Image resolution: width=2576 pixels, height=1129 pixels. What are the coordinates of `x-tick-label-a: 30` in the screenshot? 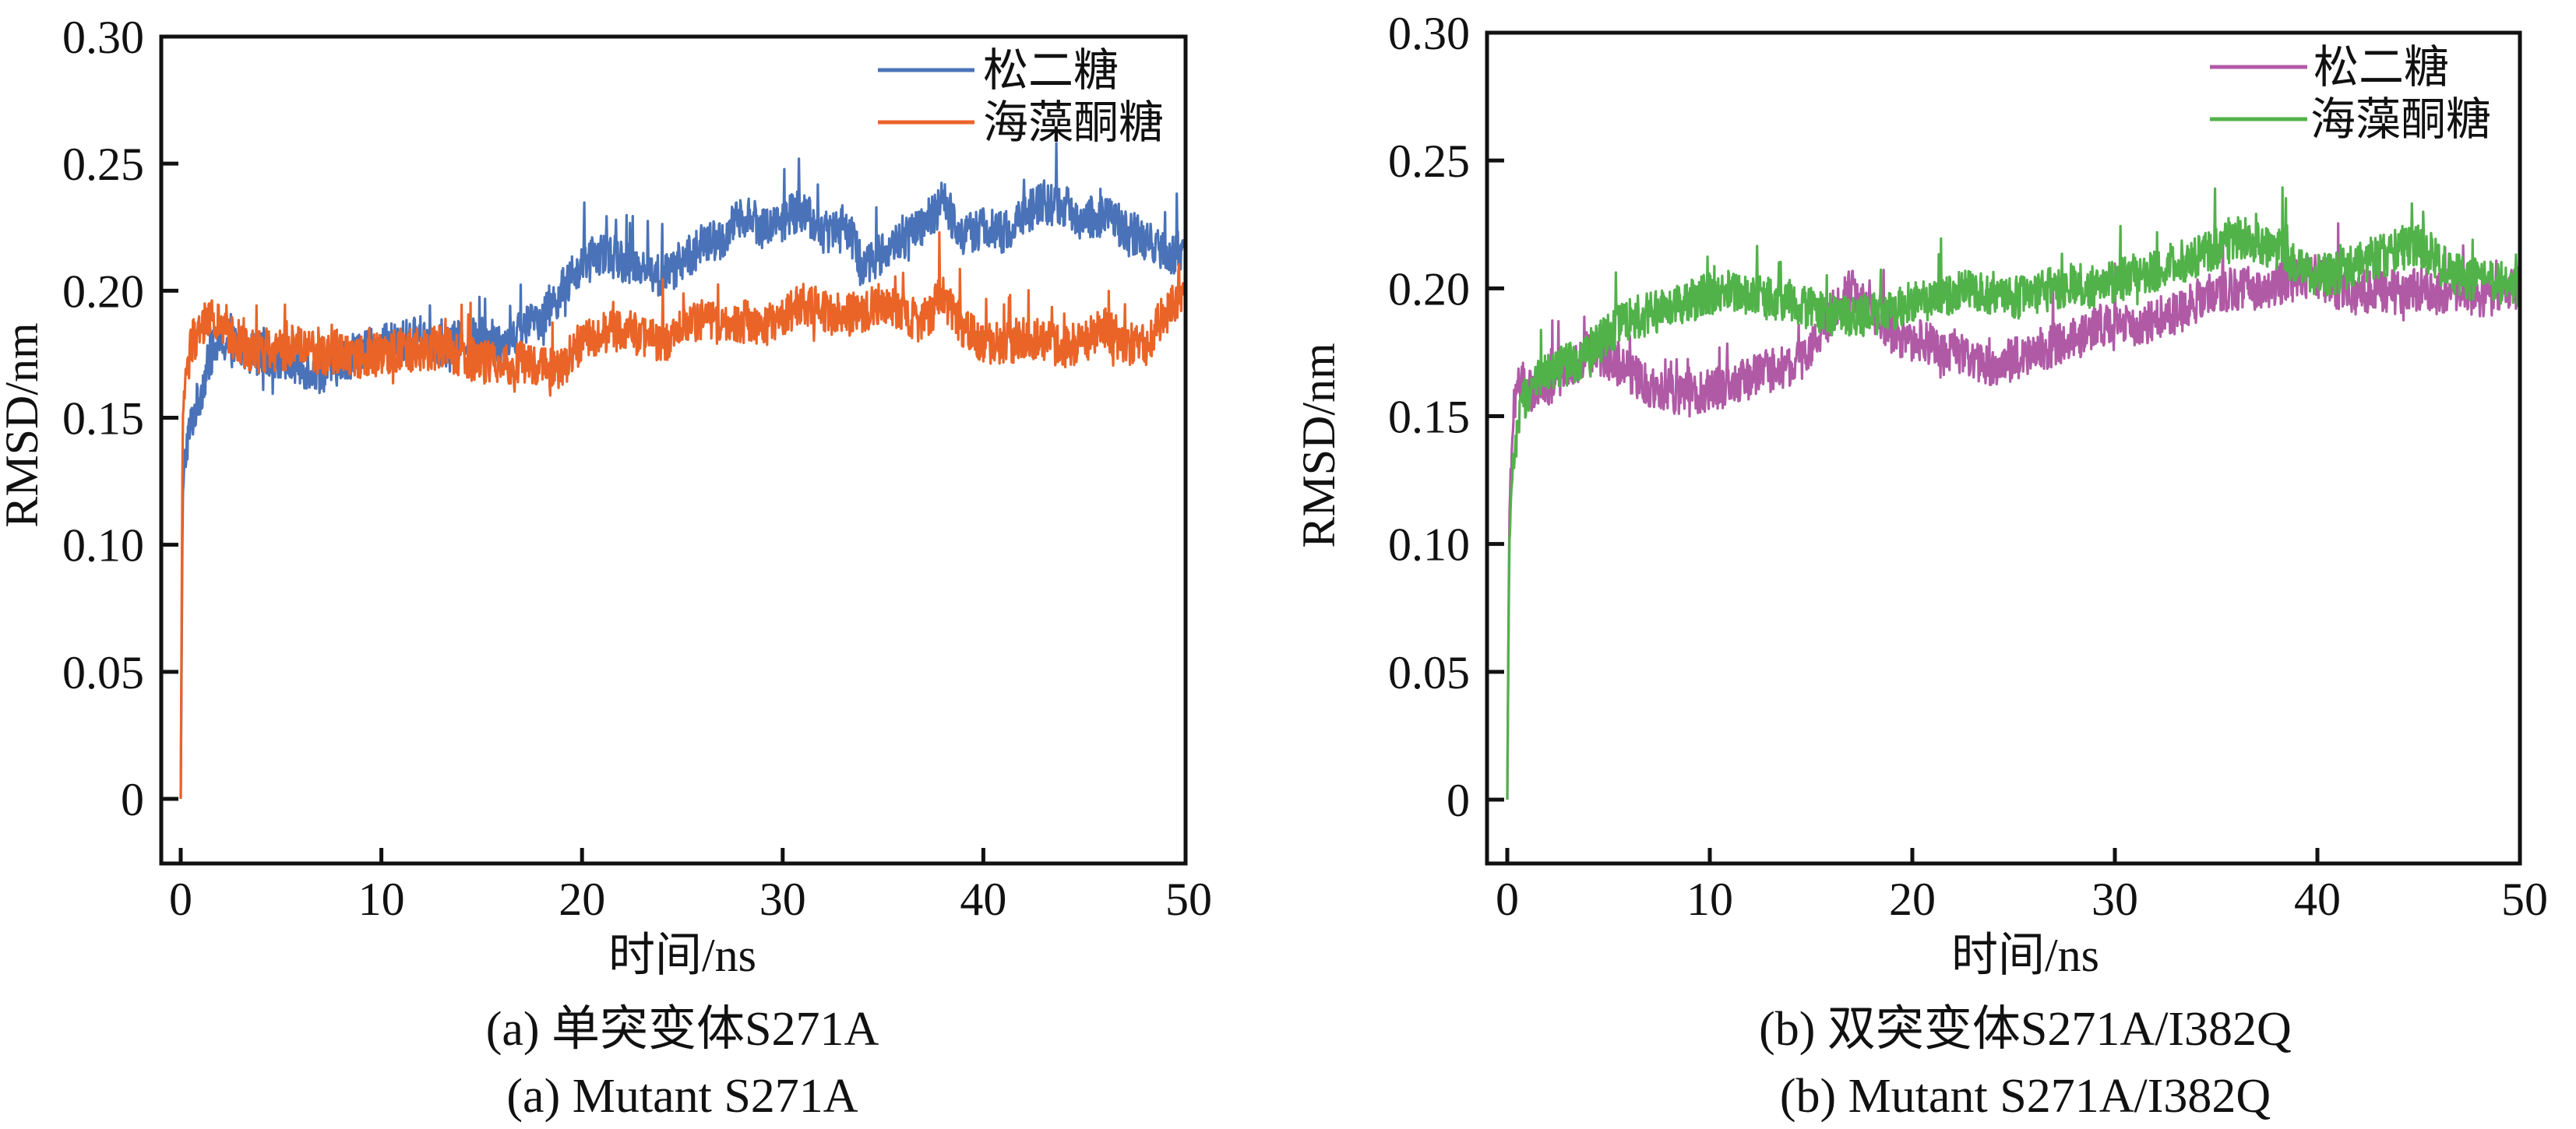 It's located at (782, 899).